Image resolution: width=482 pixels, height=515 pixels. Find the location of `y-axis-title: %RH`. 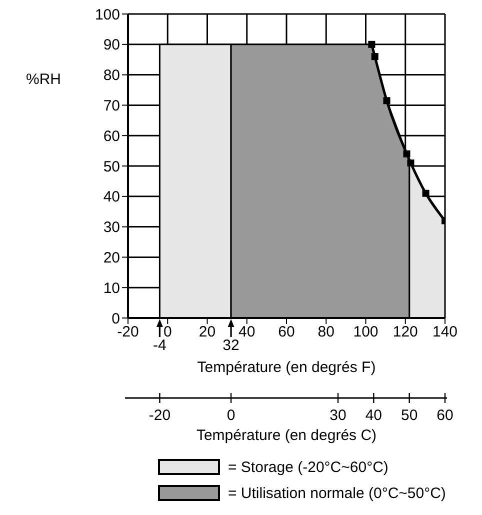

y-axis-title: %RH is located at coordinates (44, 79).